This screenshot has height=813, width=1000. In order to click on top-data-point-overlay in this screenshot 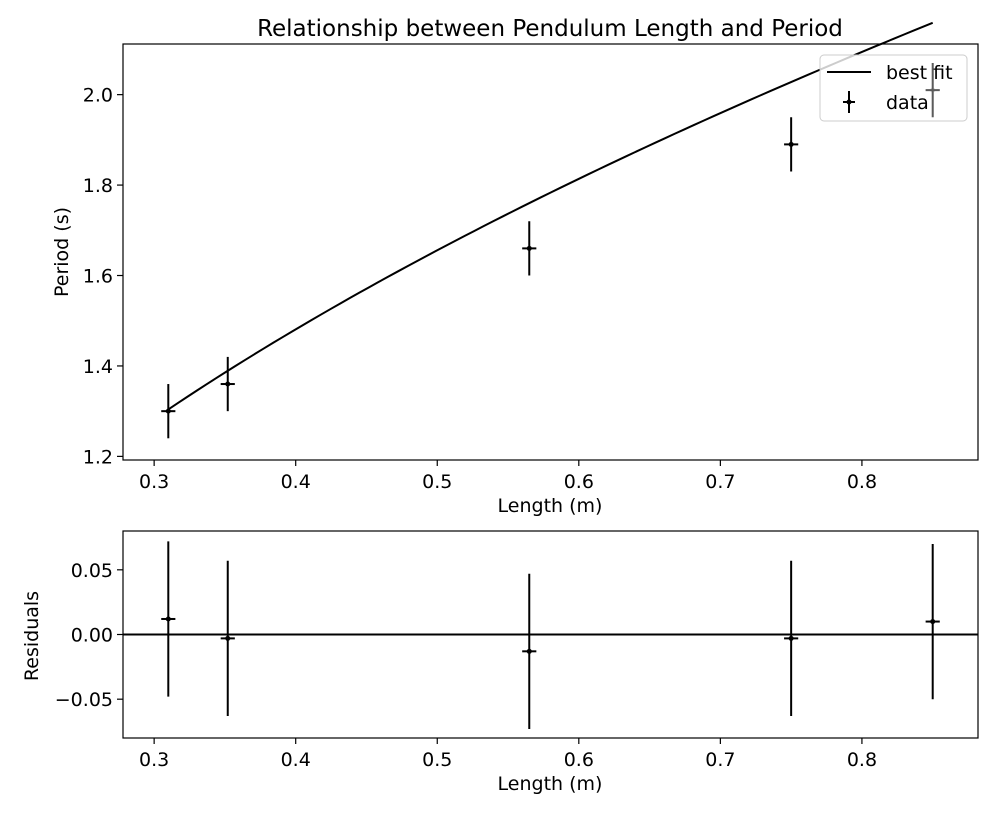, I will do `click(932, 90)`.